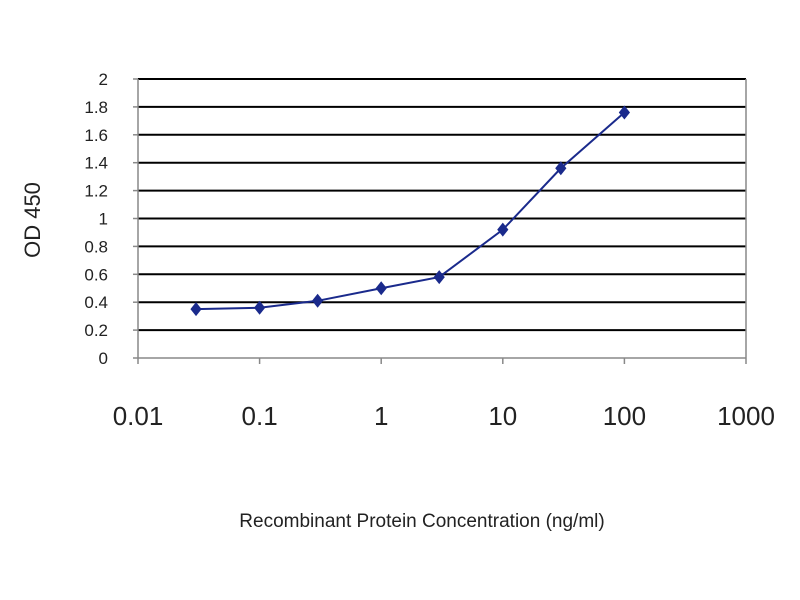 Image resolution: width=800 pixels, height=600 pixels. I want to click on y-tick-label-4: 0.8, so click(96, 246).